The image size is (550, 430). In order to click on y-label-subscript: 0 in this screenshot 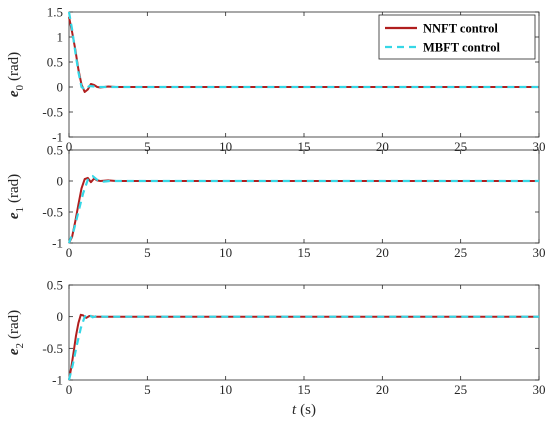, I will do `click(20, 87)`.